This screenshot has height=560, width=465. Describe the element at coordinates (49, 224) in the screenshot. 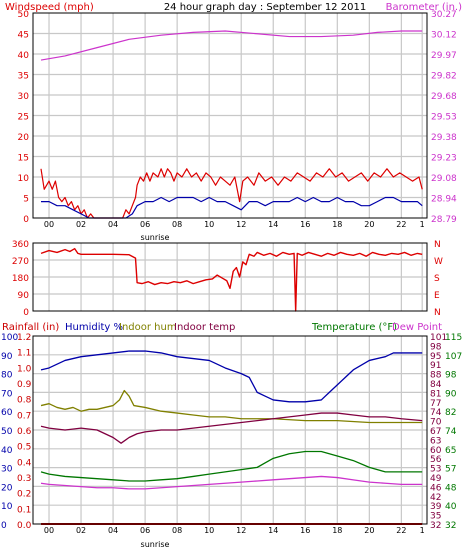

I see `x-tick-label: 00` at that location.